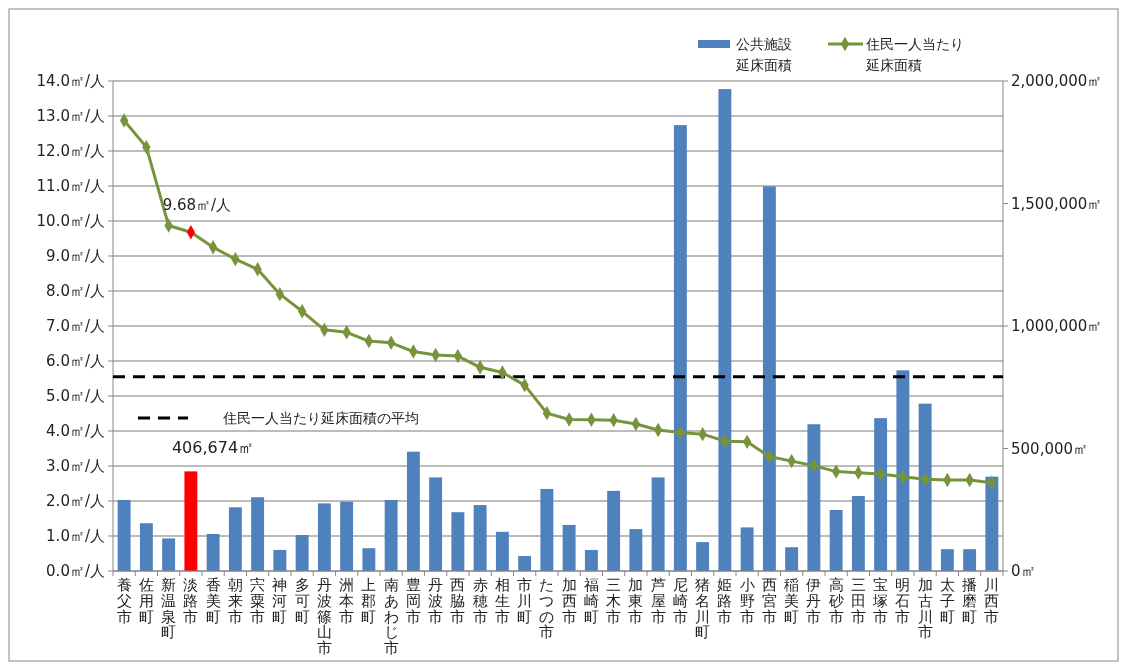 This screenshot has width=1127, height=670. I want to click on x-tick-label: 新温泉町, so click(169, 609).